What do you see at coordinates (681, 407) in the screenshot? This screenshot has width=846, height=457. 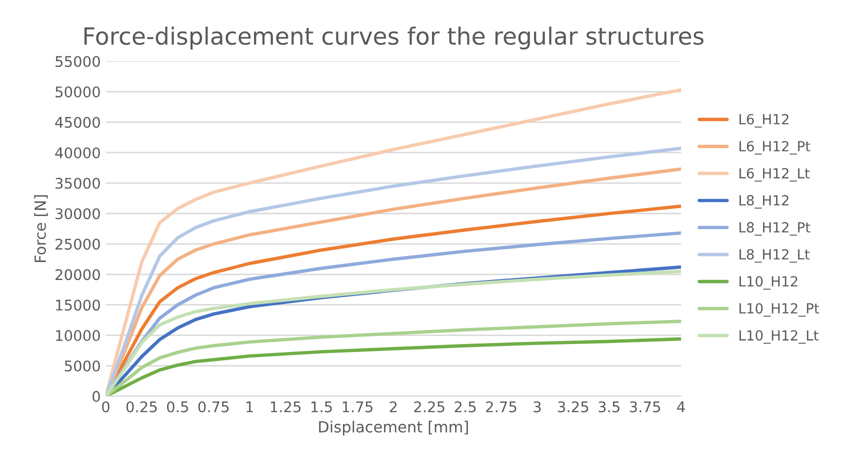 I see `x-tick-label: 4` at bounding box center [681, 407].